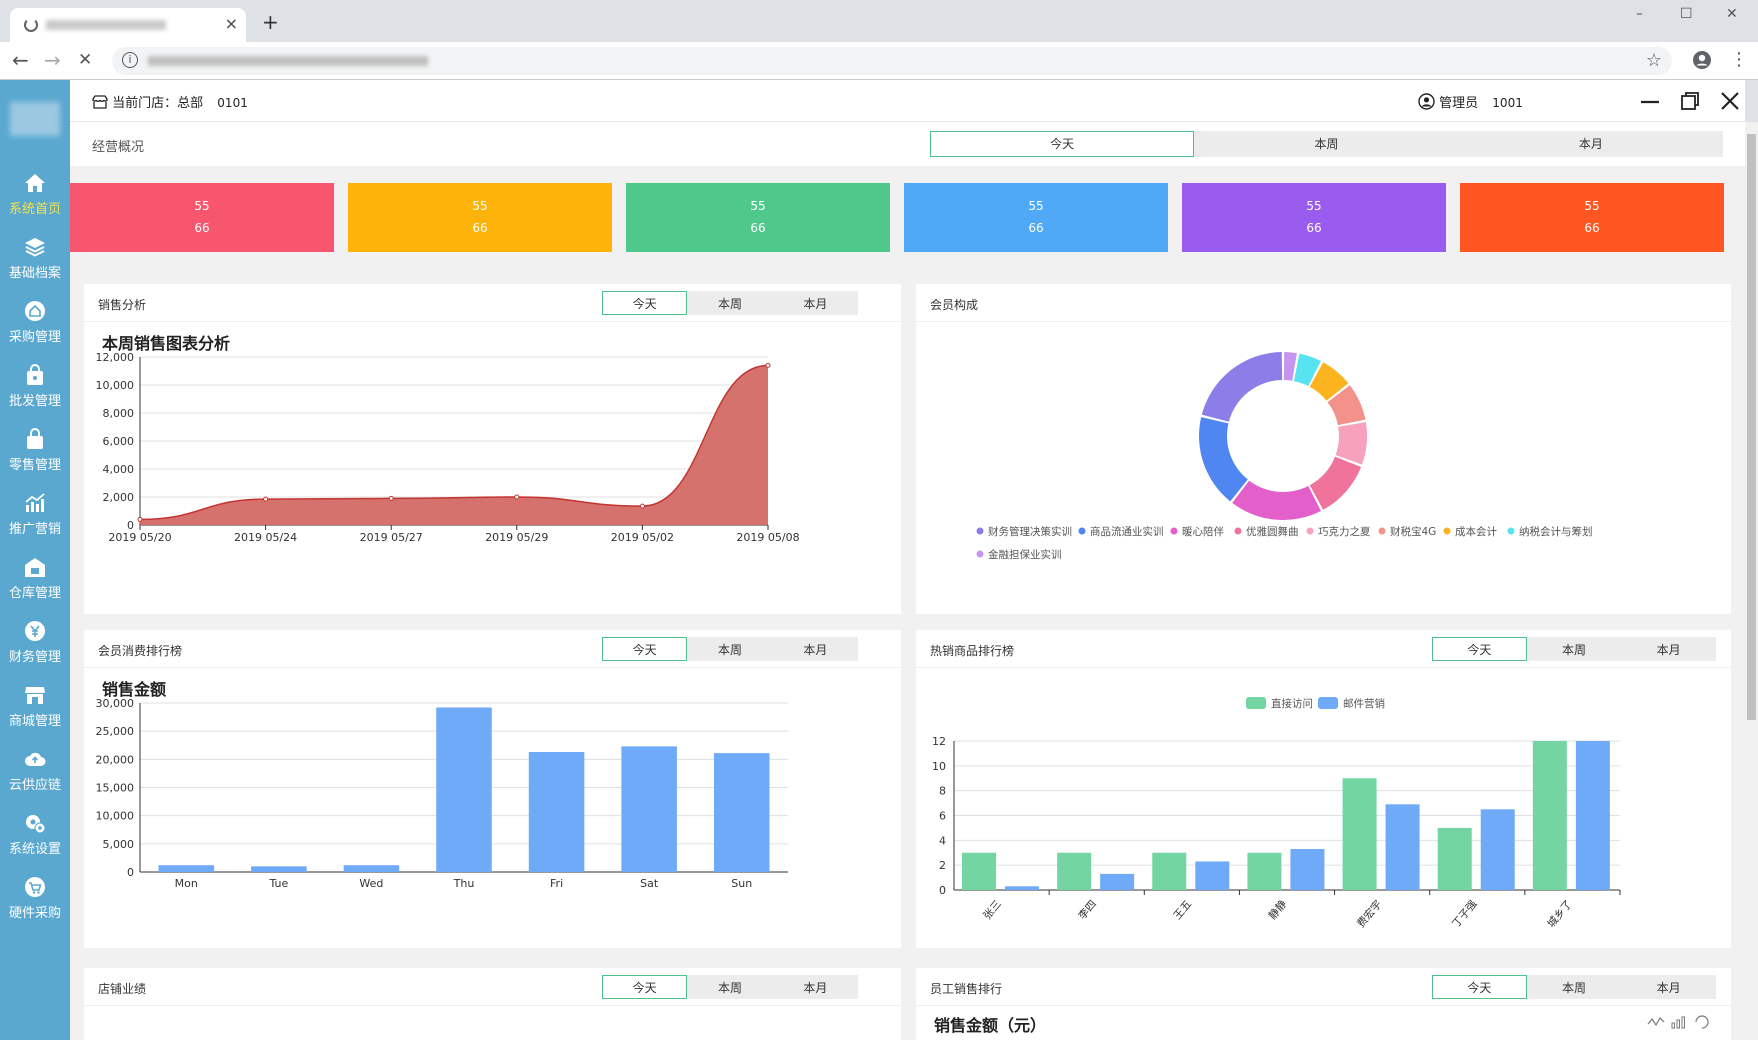 This screenshot has height=1040, width=1758. I want to click on browser-tab: ×, so click(128, 25).